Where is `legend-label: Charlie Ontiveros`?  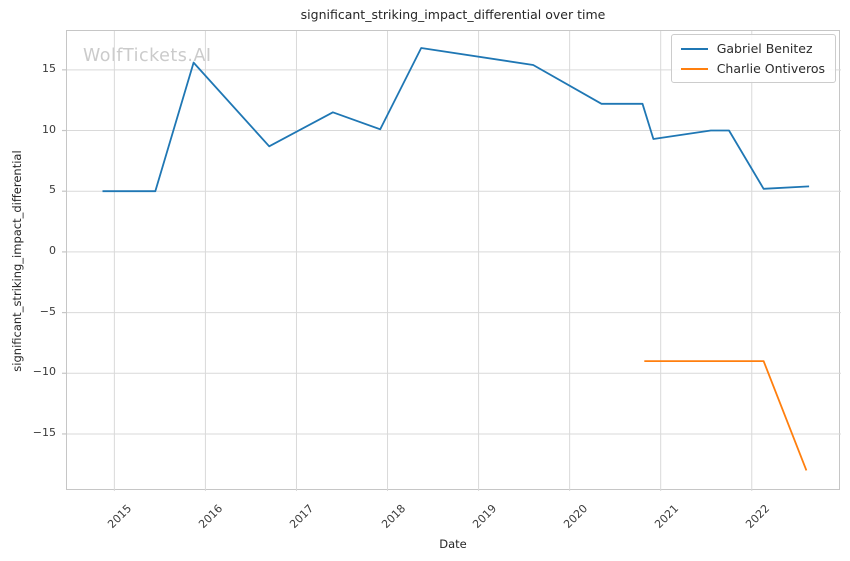 legend-label: Charlie Ontiveros is located at coordinates (770, 68).